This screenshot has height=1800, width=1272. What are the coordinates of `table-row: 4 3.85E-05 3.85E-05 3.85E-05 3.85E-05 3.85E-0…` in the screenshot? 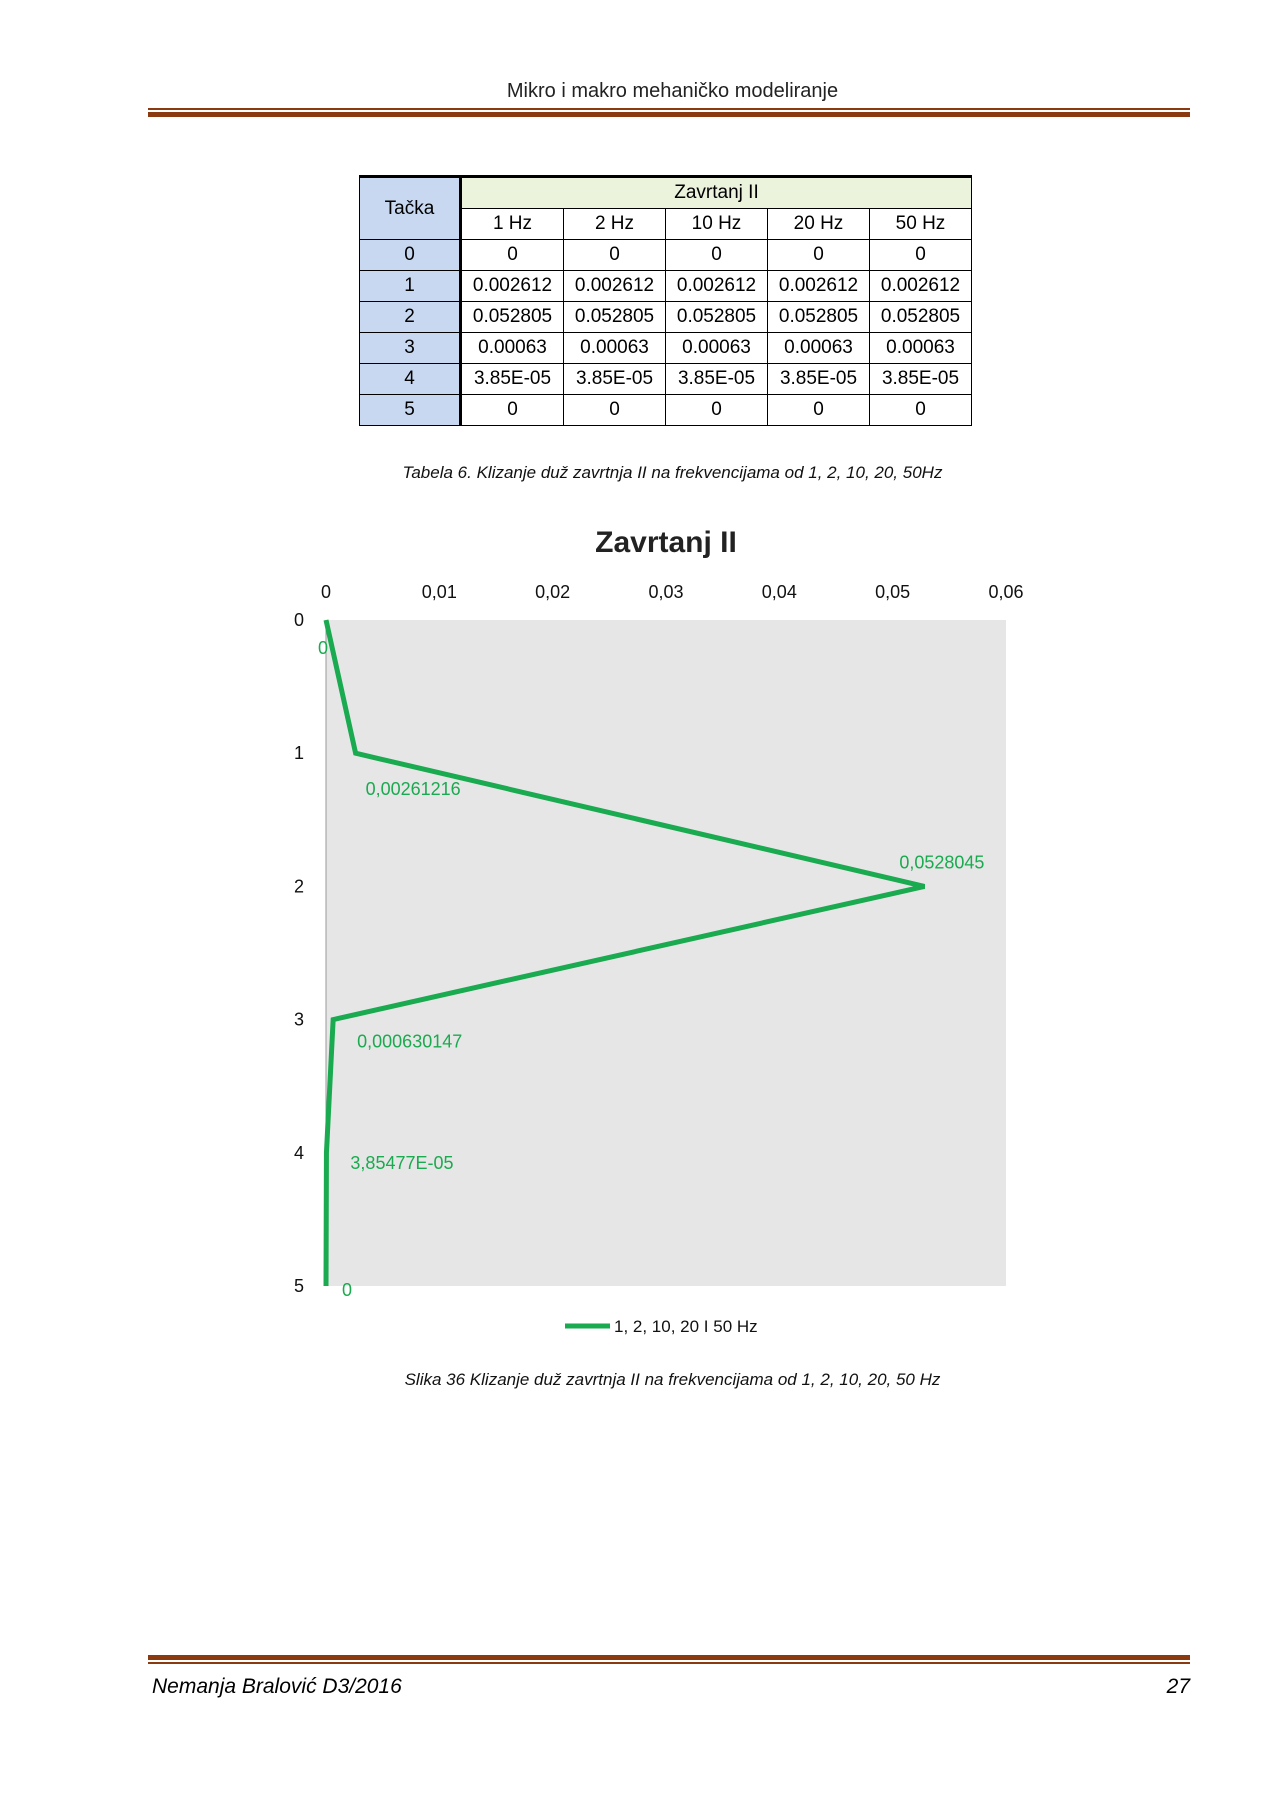 It's located at (665, 379).